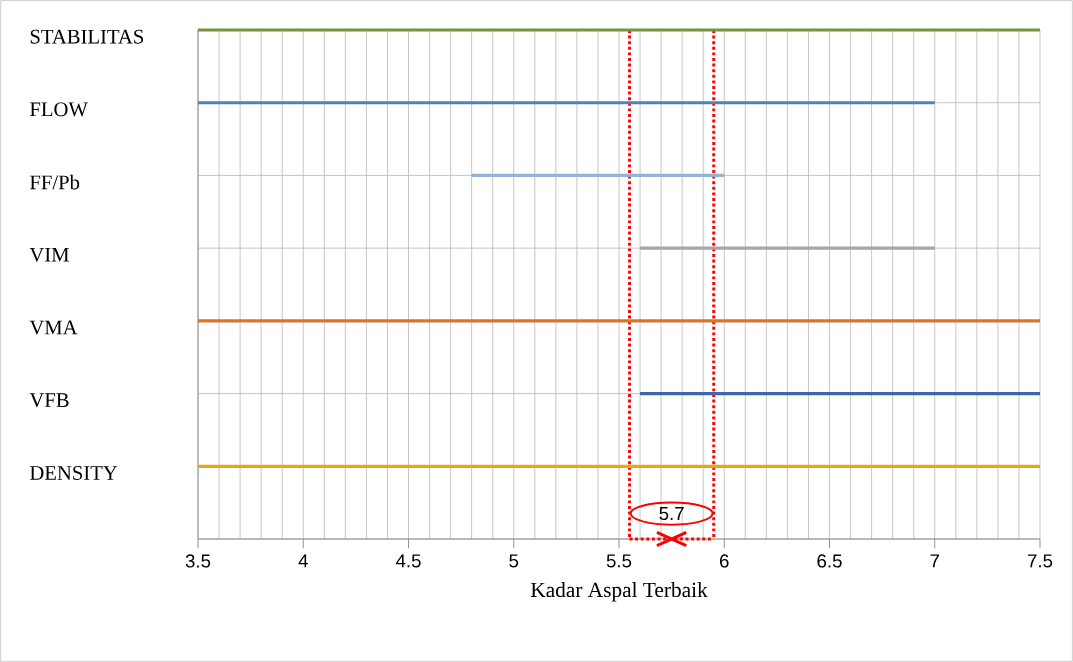 The width and height of the screenshot is (1073, 662). What do you see at coordinates (58, 109) in the screenshot?
I see `y-tick-label: FLOW` at bounding box center [58, 109].